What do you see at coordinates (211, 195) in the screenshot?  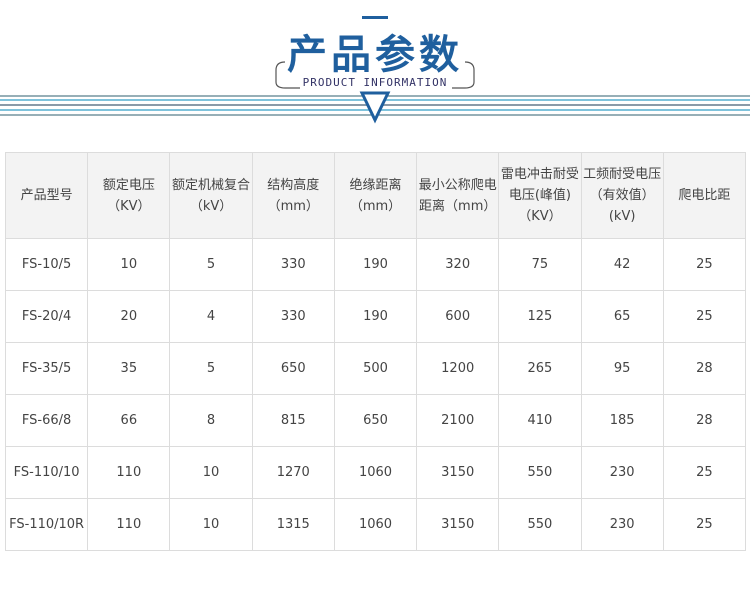 I see `column-header: 额定机械复合（kV）` at bounding box center [211, 195].